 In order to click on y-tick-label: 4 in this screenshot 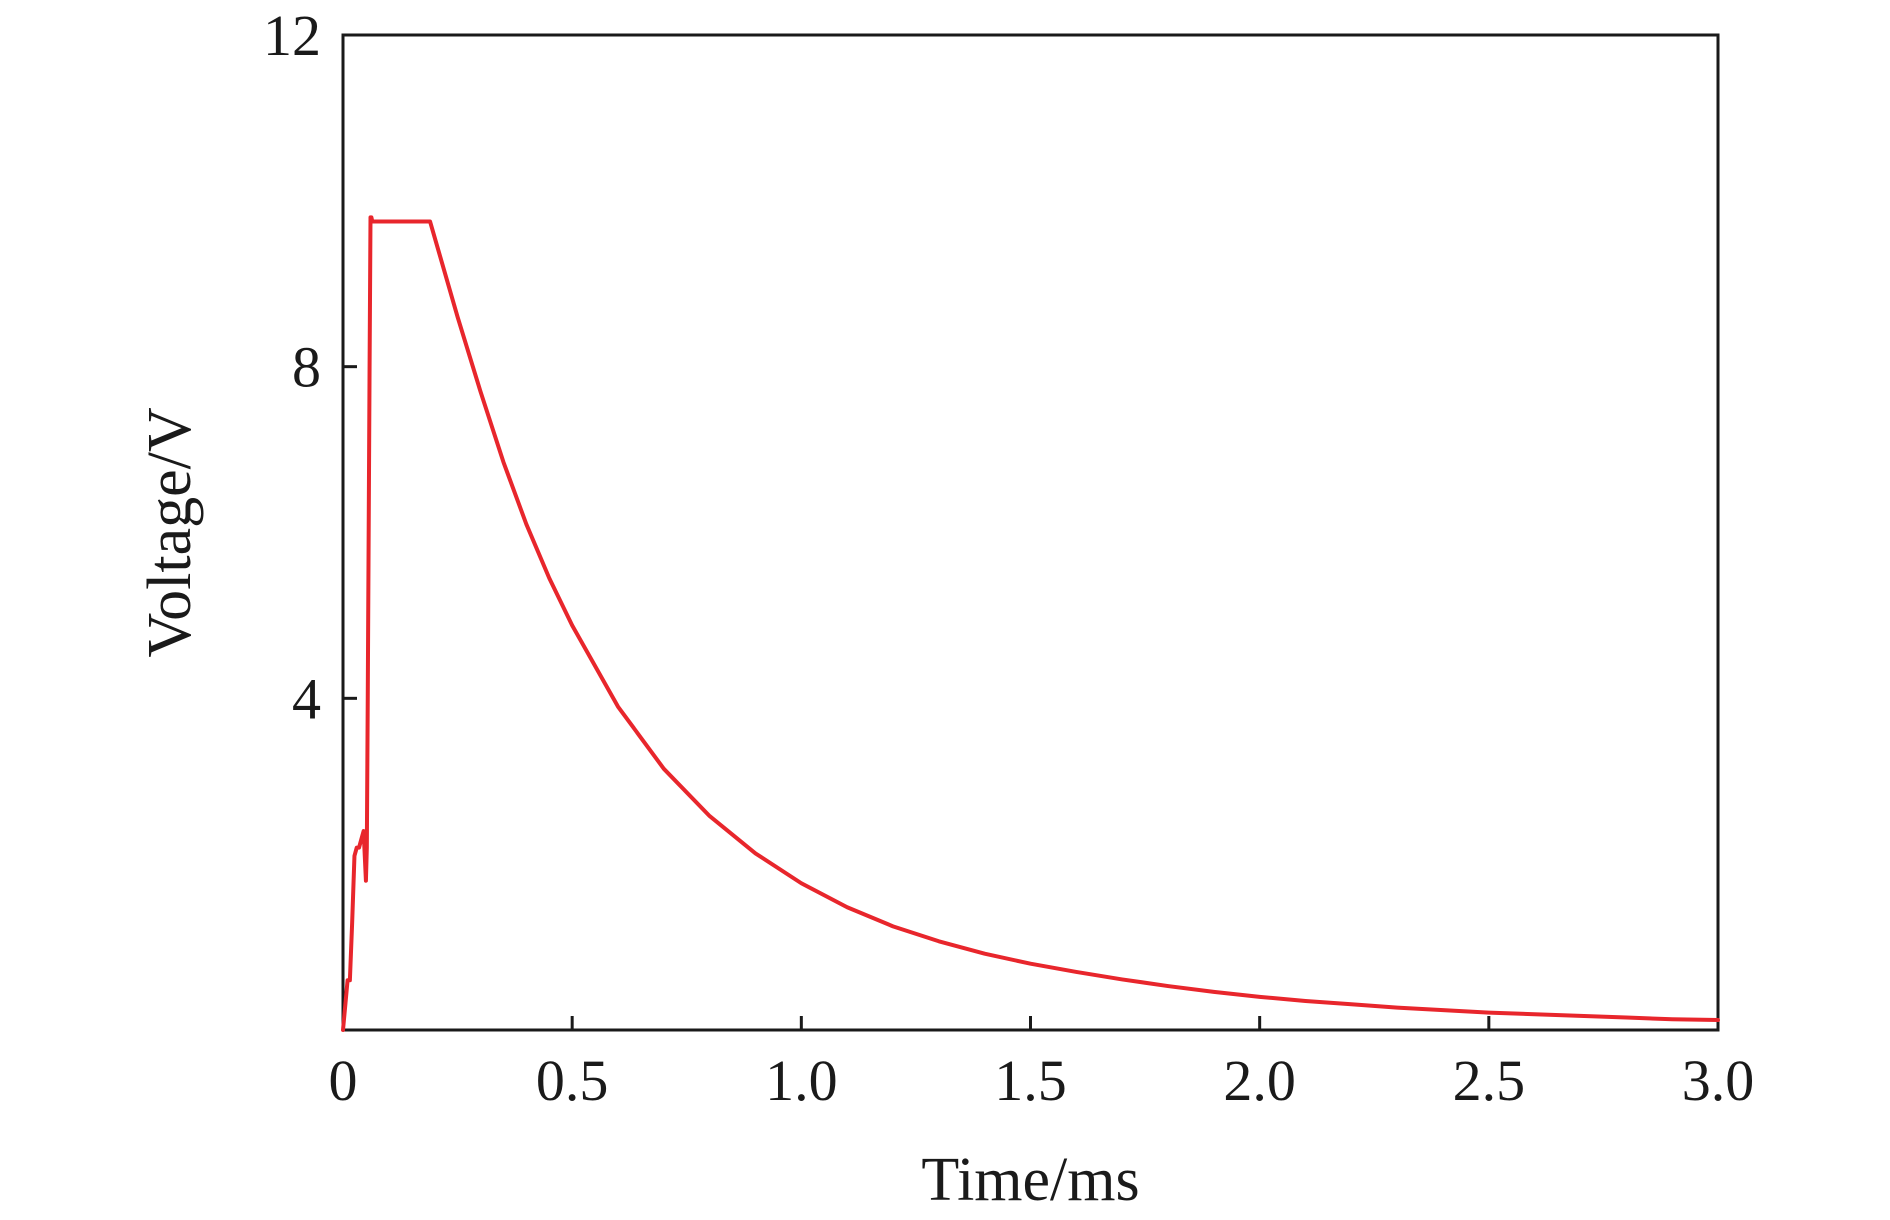, I will do `click(306, 698)`.